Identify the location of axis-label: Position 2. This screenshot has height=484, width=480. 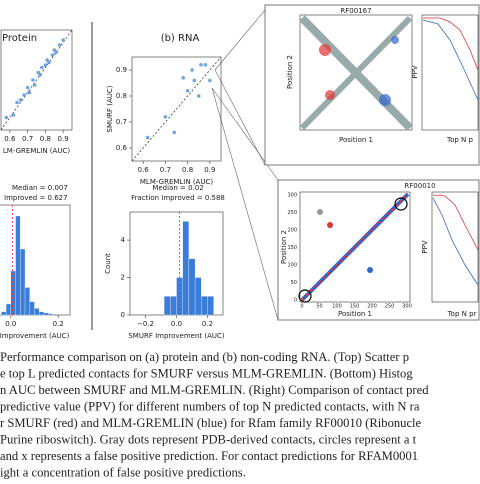
(284, 247).